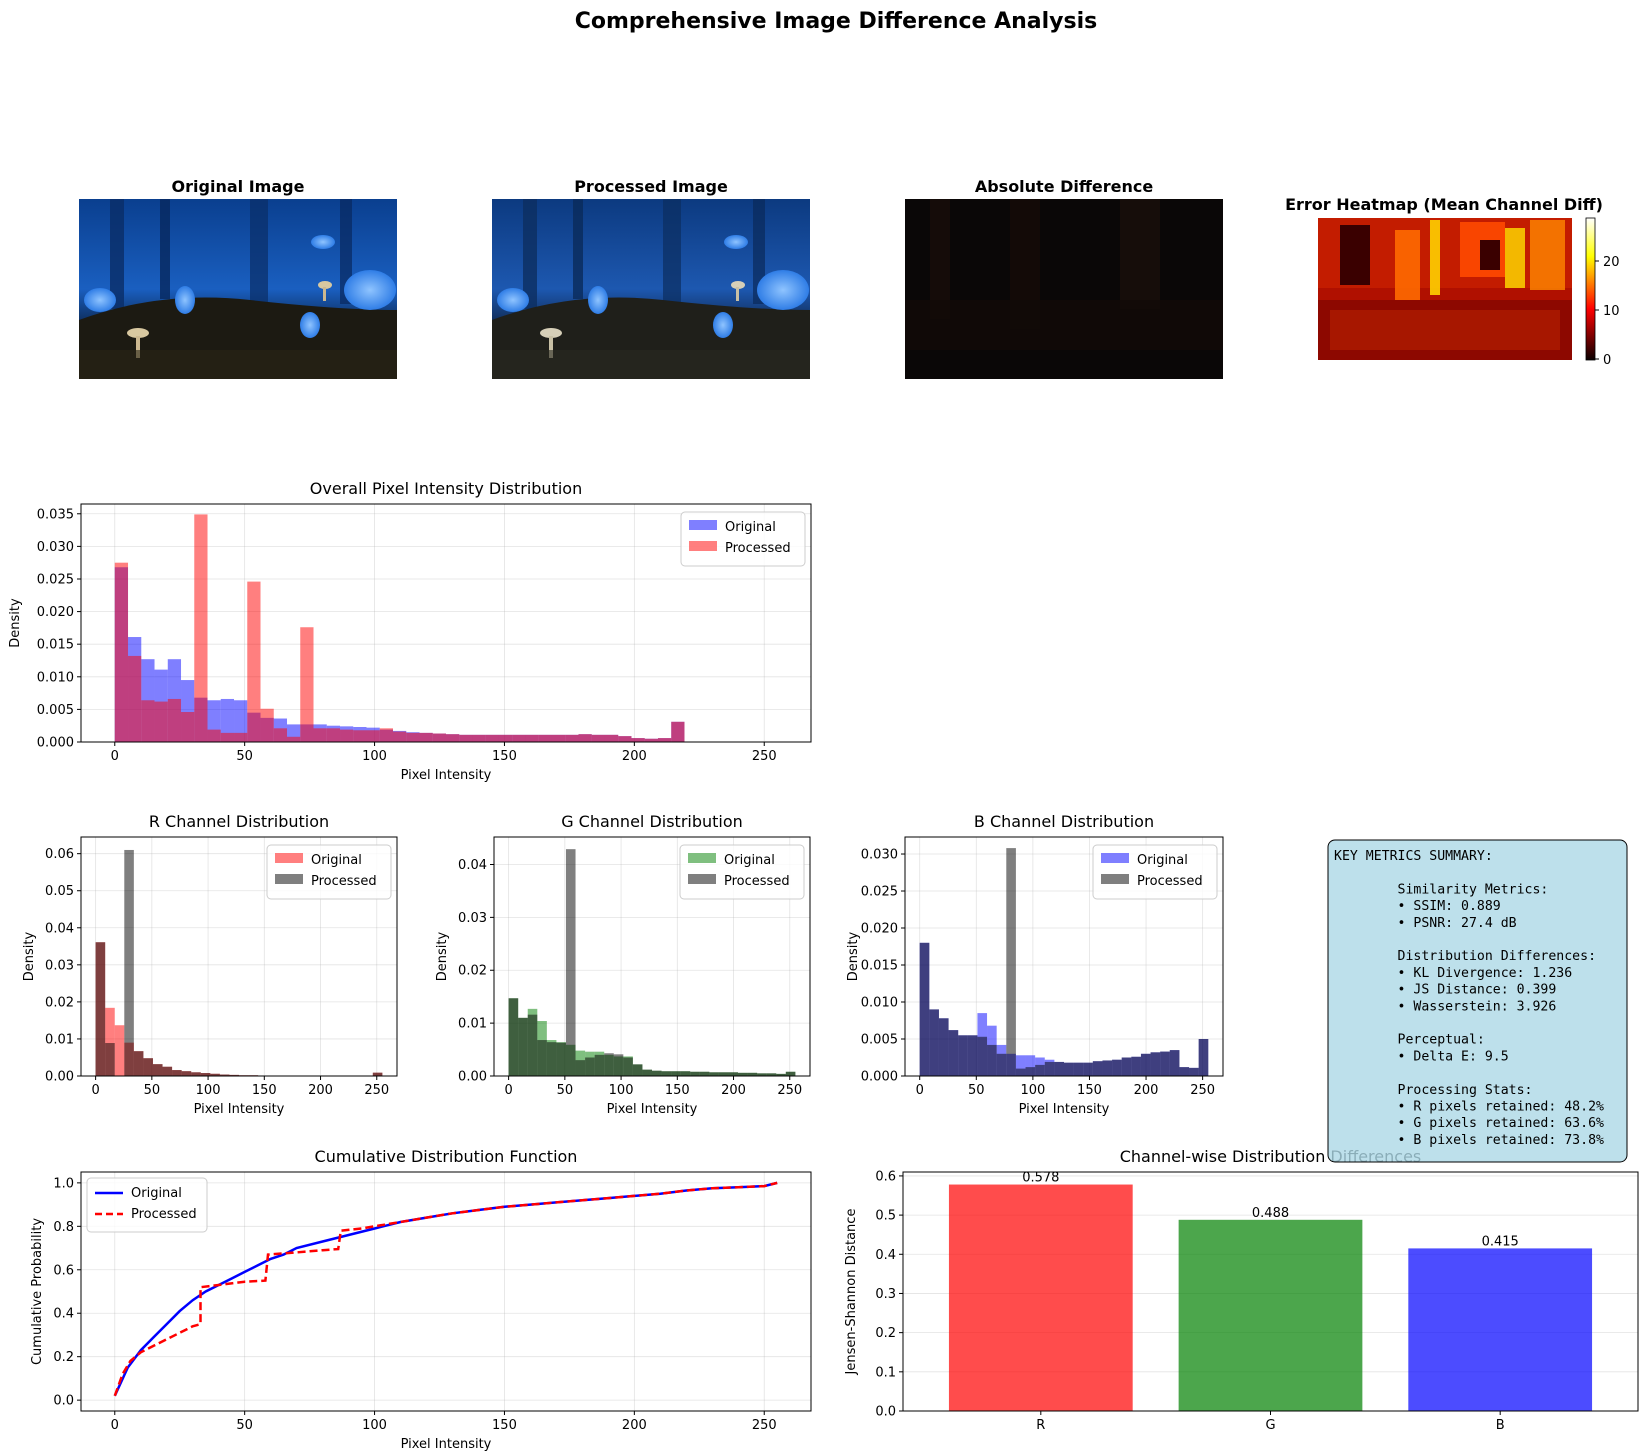 This screenshot has height=1455, width=1639. Describe the element at coordinates (446, 1156) in the screenshot. I see `chart-title: Cumulative Distribution Function` at that location.